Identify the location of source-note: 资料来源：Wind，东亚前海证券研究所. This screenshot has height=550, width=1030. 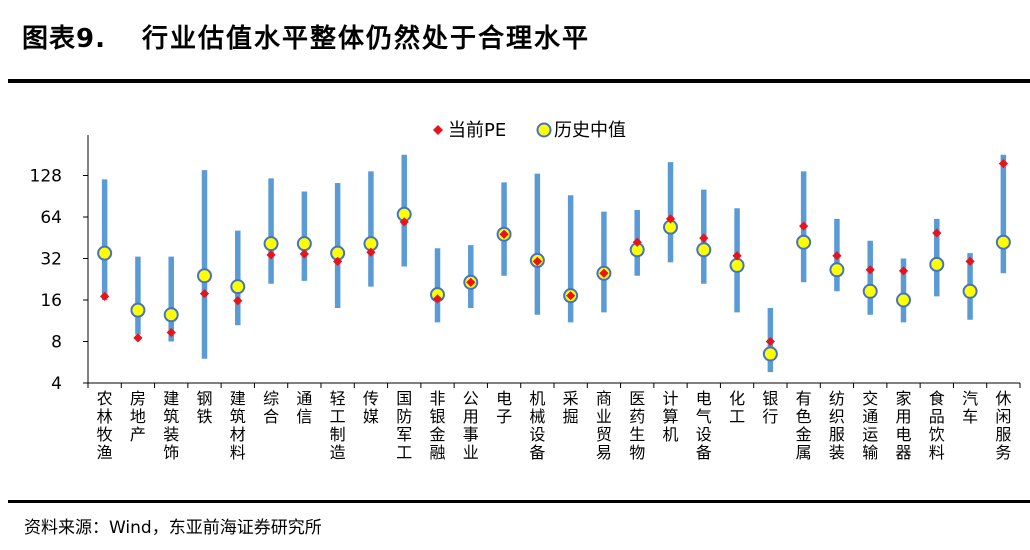
(173, 528).